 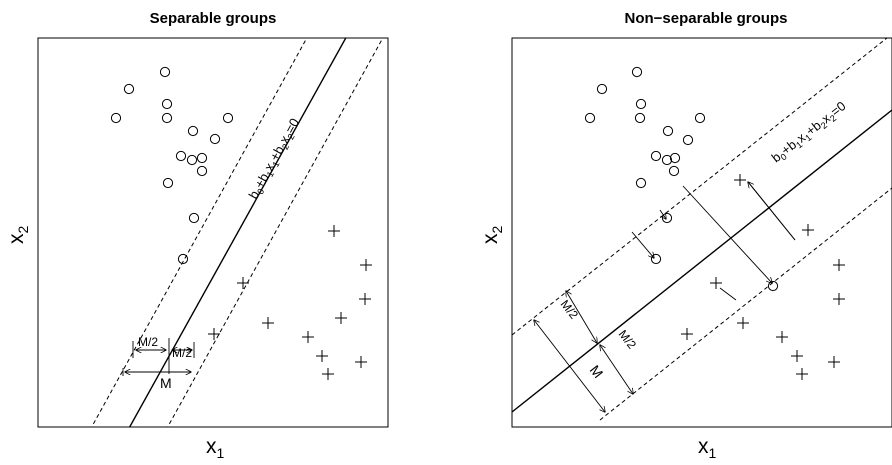 I want to click on slack-arrow, so click(x=642, y=244).